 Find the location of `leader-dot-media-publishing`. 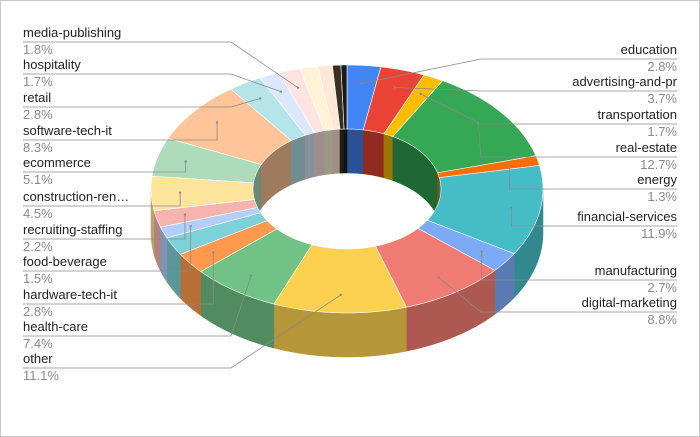

leader-dot-media-publishing is located at coordinates (298, 87).